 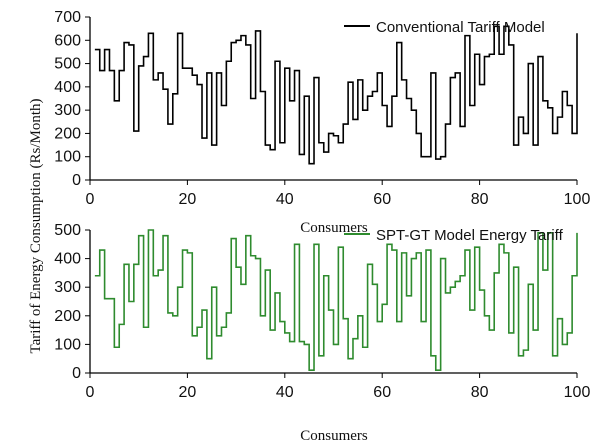 What do you see at coordinates (36, 225) in the screenshot?
I see `ylabel: Tariff of Energy Consumption (Rs/Month)` at bounding box center [36, 225].